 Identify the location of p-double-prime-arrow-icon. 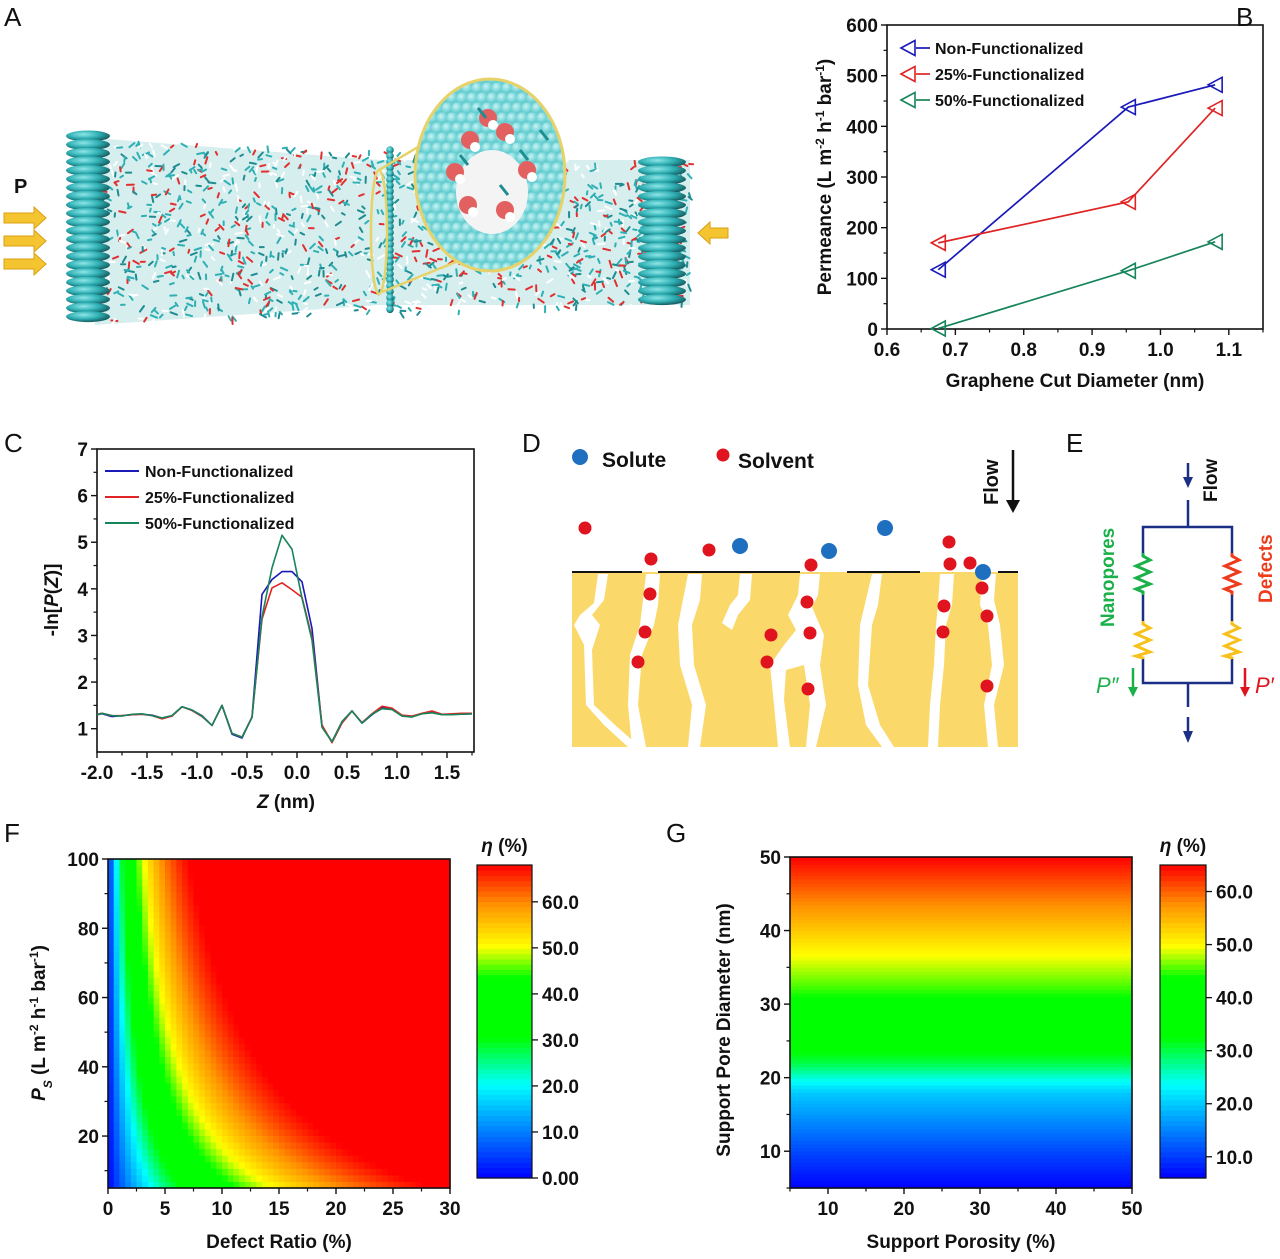
(1133, 682).